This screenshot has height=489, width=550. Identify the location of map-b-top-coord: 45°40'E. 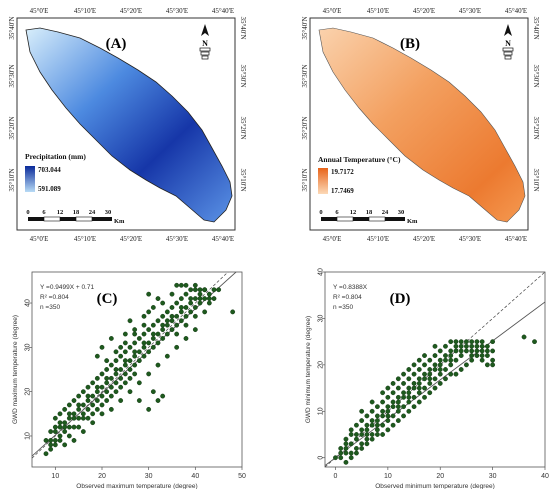
(516, 11).